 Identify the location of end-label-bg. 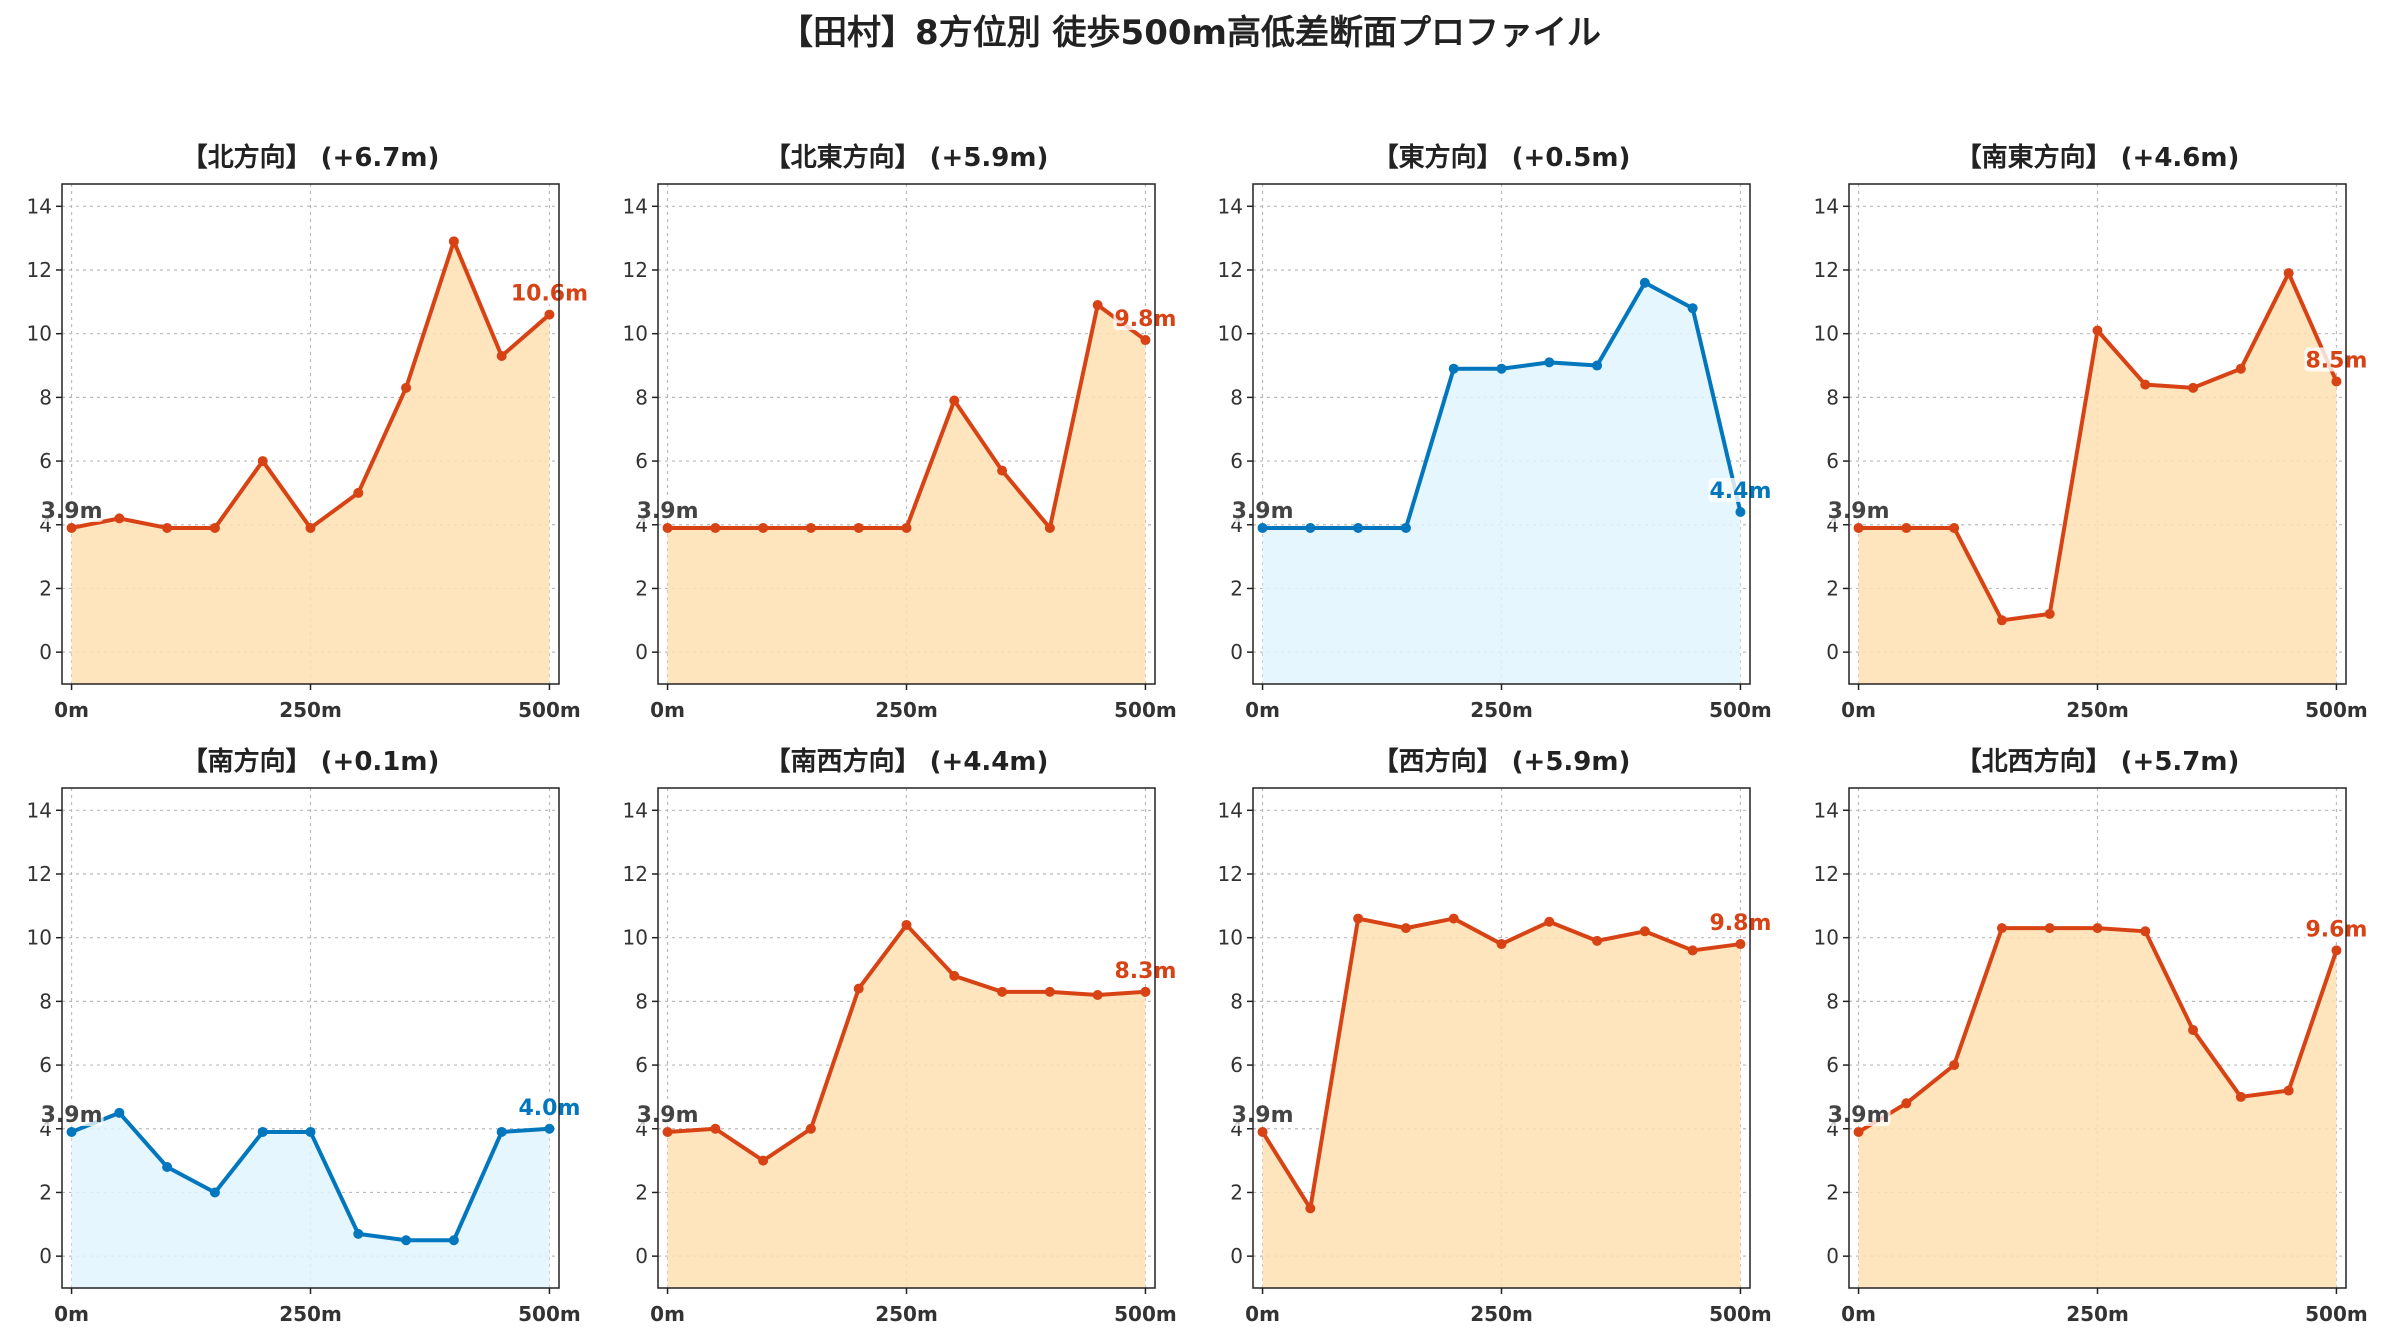
(549, 292).